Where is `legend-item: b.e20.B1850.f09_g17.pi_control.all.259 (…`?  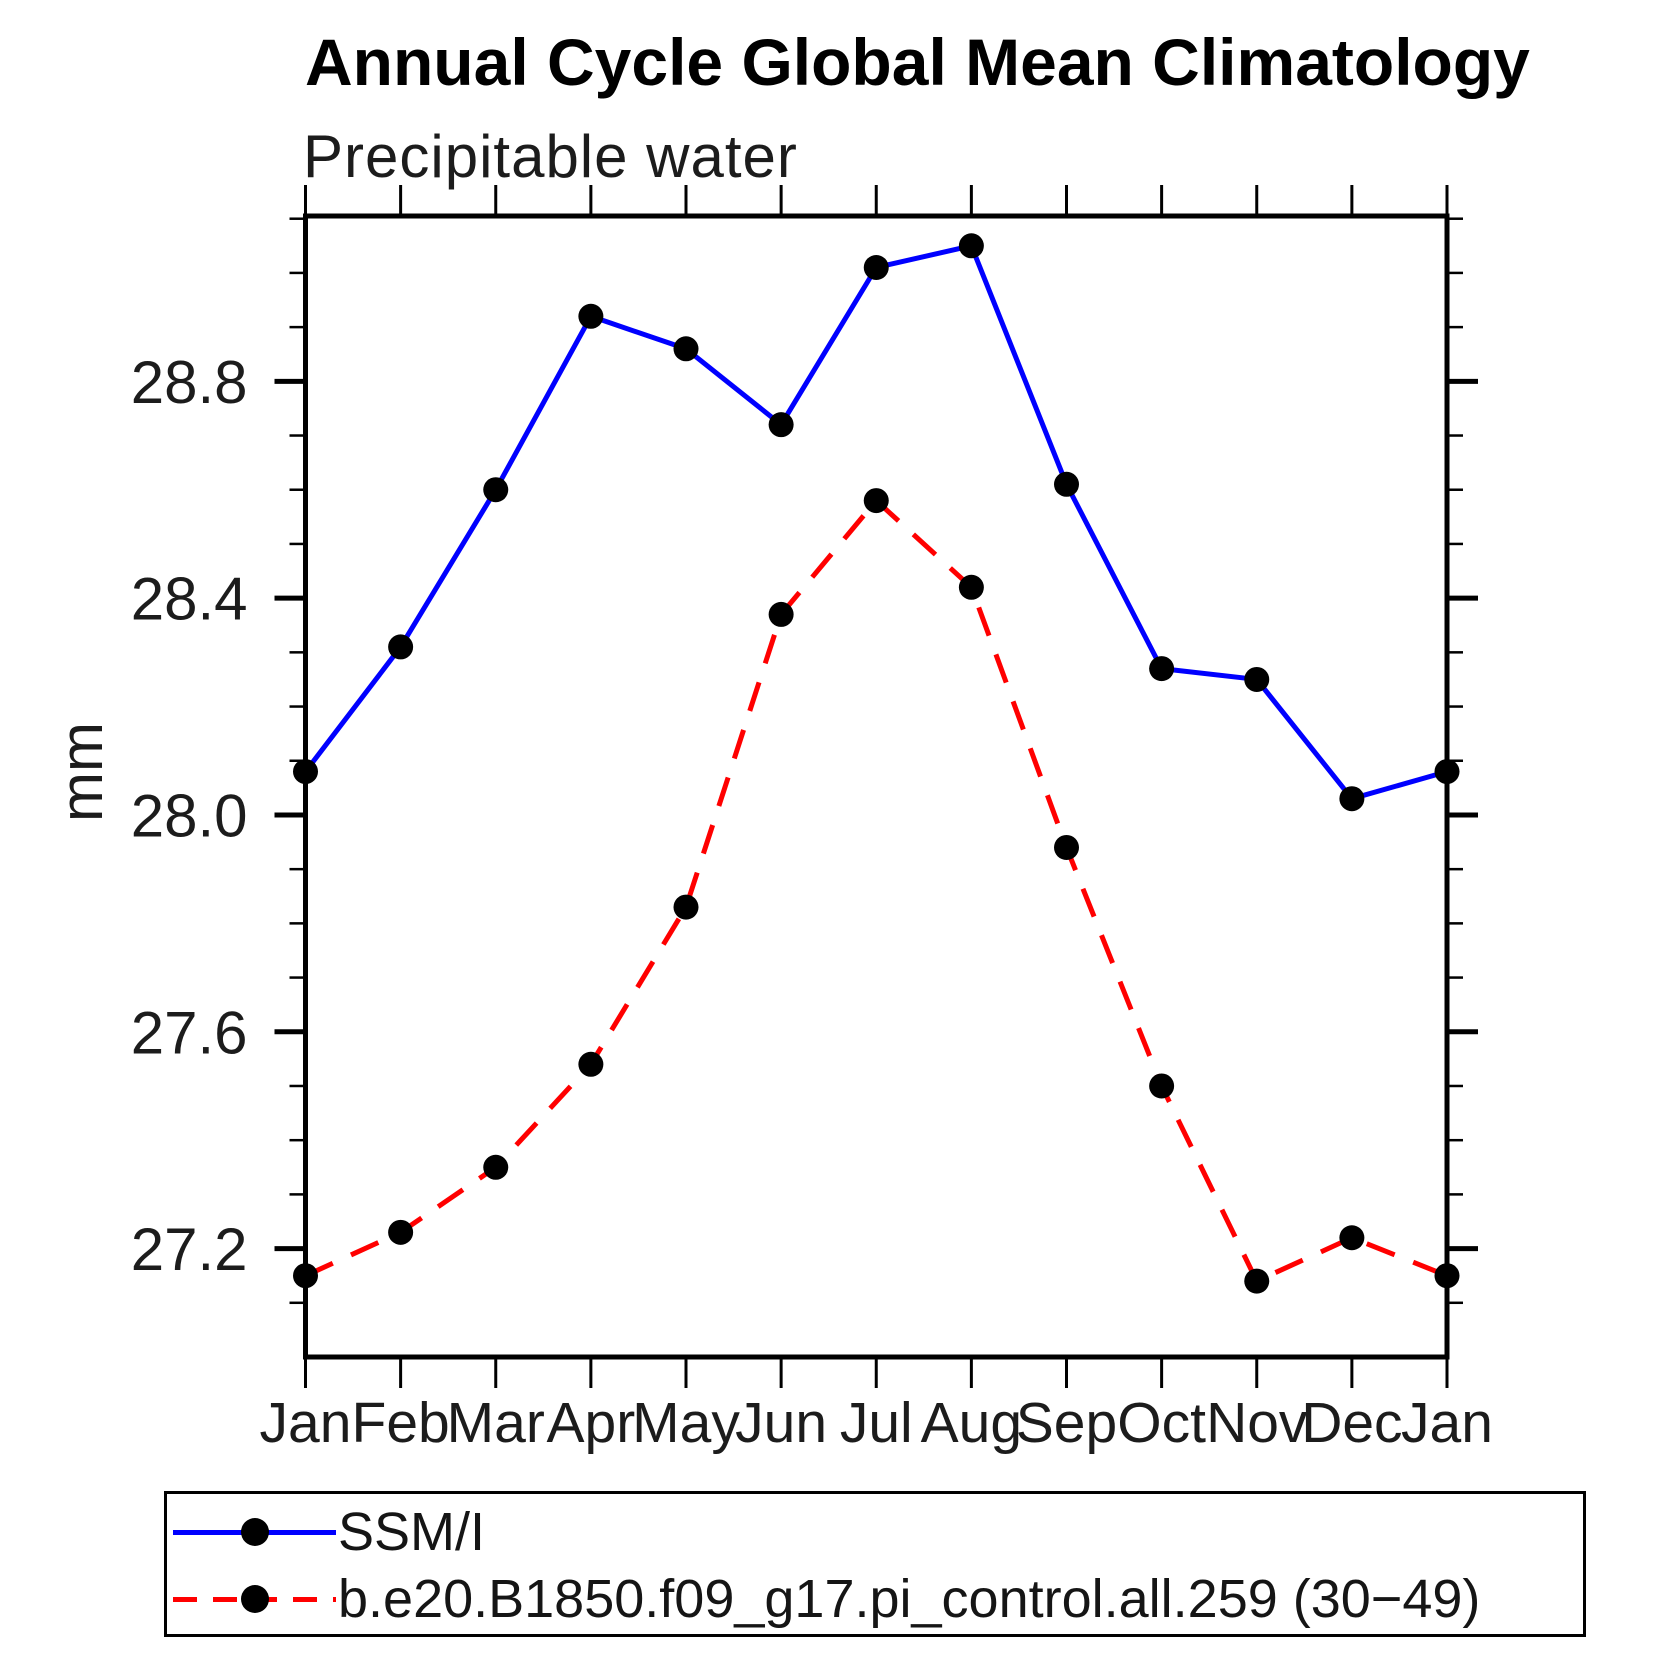 legend-item: b.e20.B1850.f09_g17.pi_control.all.259 (… is located at coordinates (826, 1599).